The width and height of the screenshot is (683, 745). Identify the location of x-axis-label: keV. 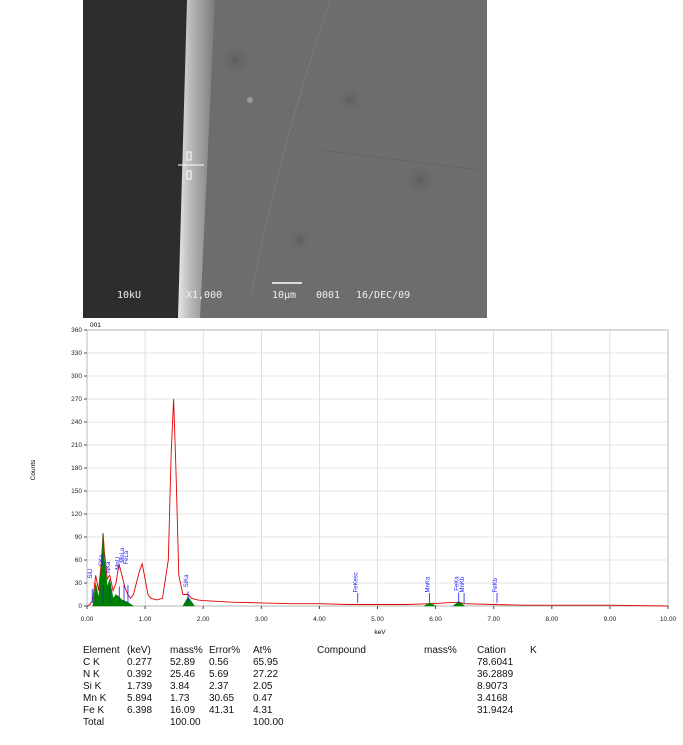
(380, 632).